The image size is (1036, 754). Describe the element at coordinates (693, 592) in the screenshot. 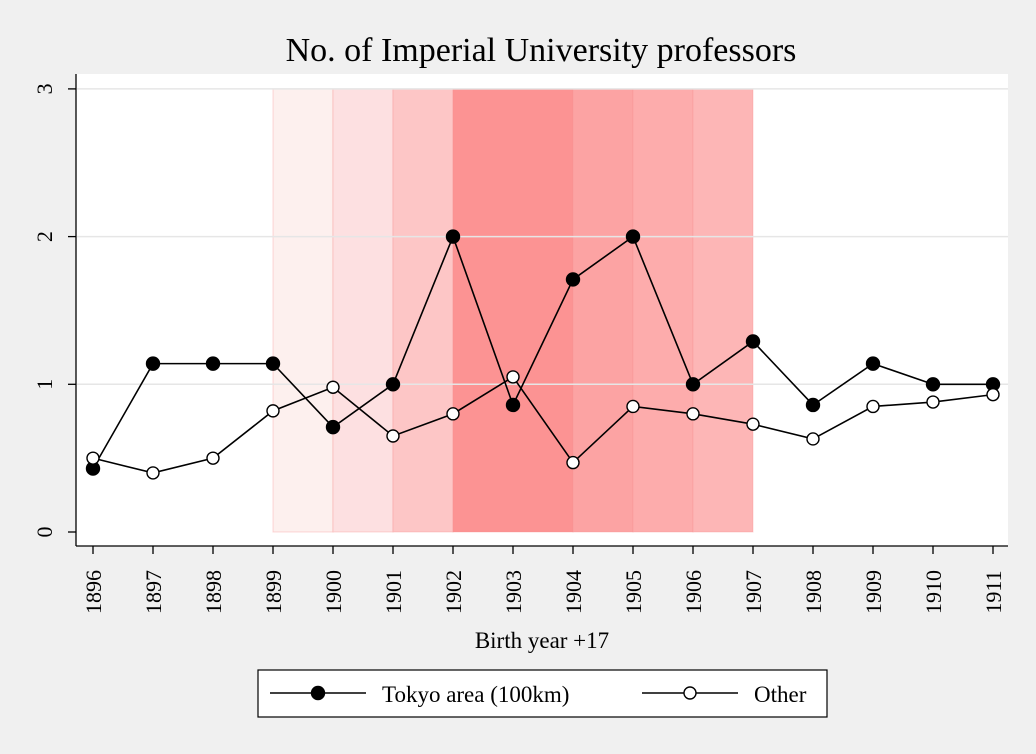

I see `x-tick-label-10: 1906` at that location.